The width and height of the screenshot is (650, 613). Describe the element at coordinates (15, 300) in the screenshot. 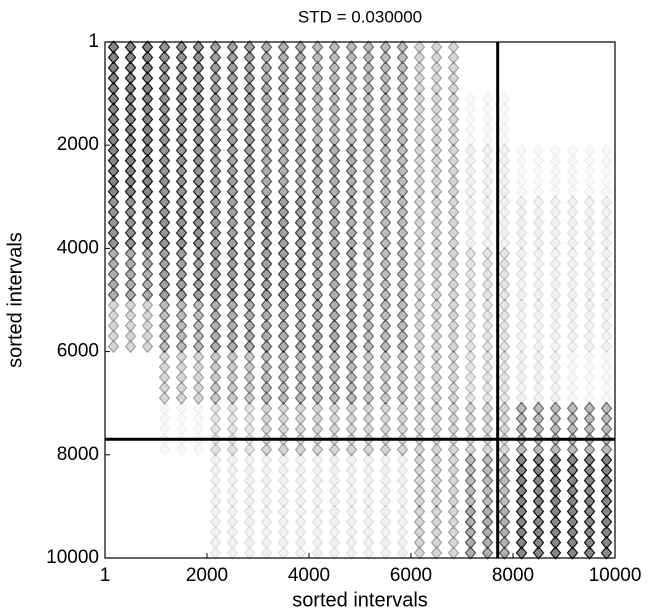

I see `y-axis-label: sorted intervals` at that location.